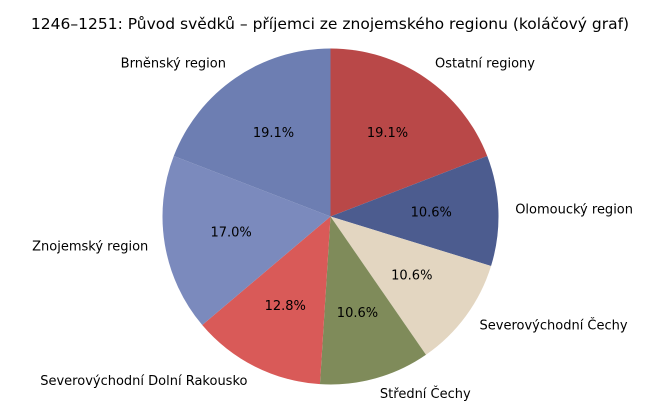  Describe the element at coordinates (554, 325) in the screenshot. I see `slice-label-severovychodni-cechy: Severovýchodní Čechy` at that location.